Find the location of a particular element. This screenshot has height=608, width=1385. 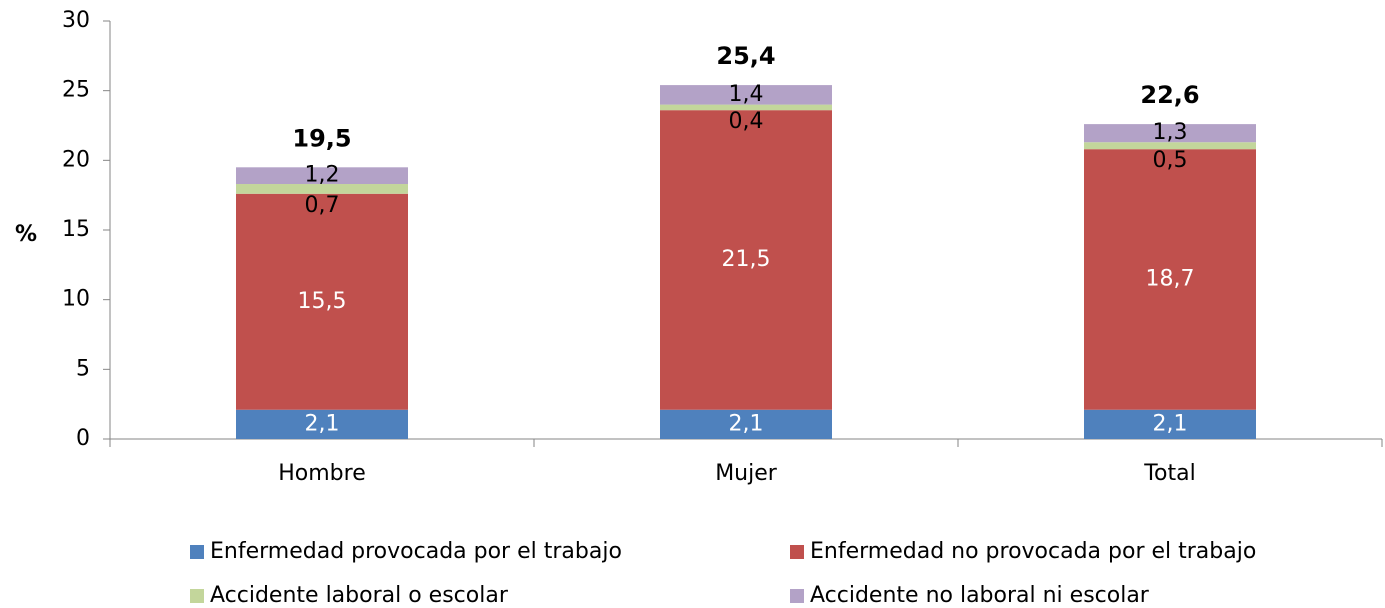

y-tick-label: 5 is located at coordinates (83, 368).